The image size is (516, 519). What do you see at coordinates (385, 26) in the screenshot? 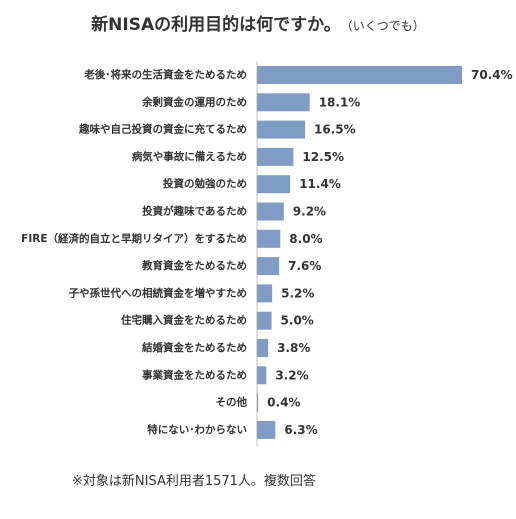
I see `chart-subtitle: （いくつでも）` at bounding box center [385, 26].